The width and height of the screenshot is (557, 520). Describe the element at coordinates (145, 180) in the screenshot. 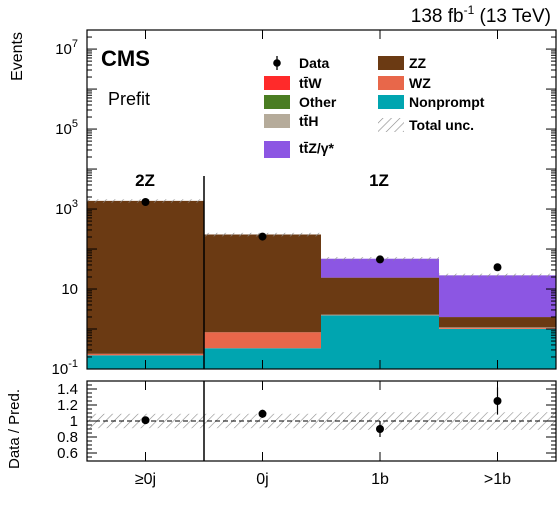

I see `region-label-2z: 2Z` at that location.